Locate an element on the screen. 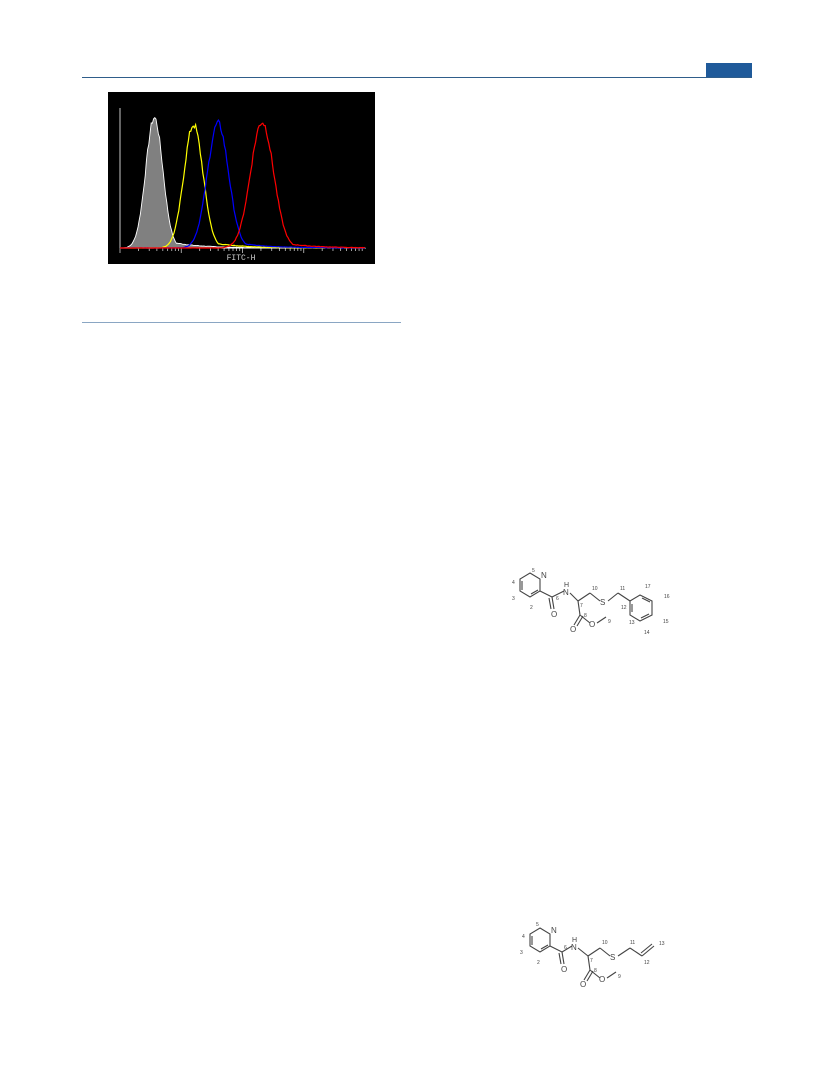 The width and height of the screenshot is (833, 1091). header-tab is located at coordinates (729, 70).